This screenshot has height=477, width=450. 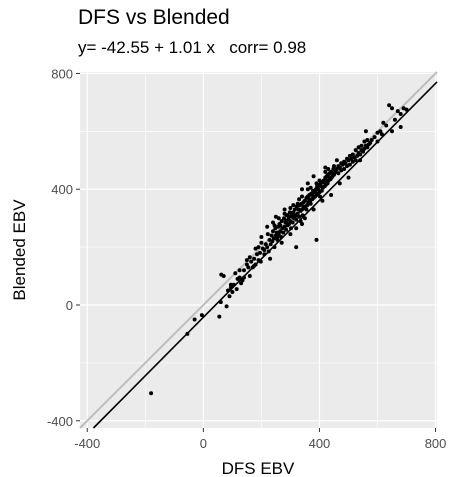 I want to click on y-tick-label: 800, so click(x=62, y=73).